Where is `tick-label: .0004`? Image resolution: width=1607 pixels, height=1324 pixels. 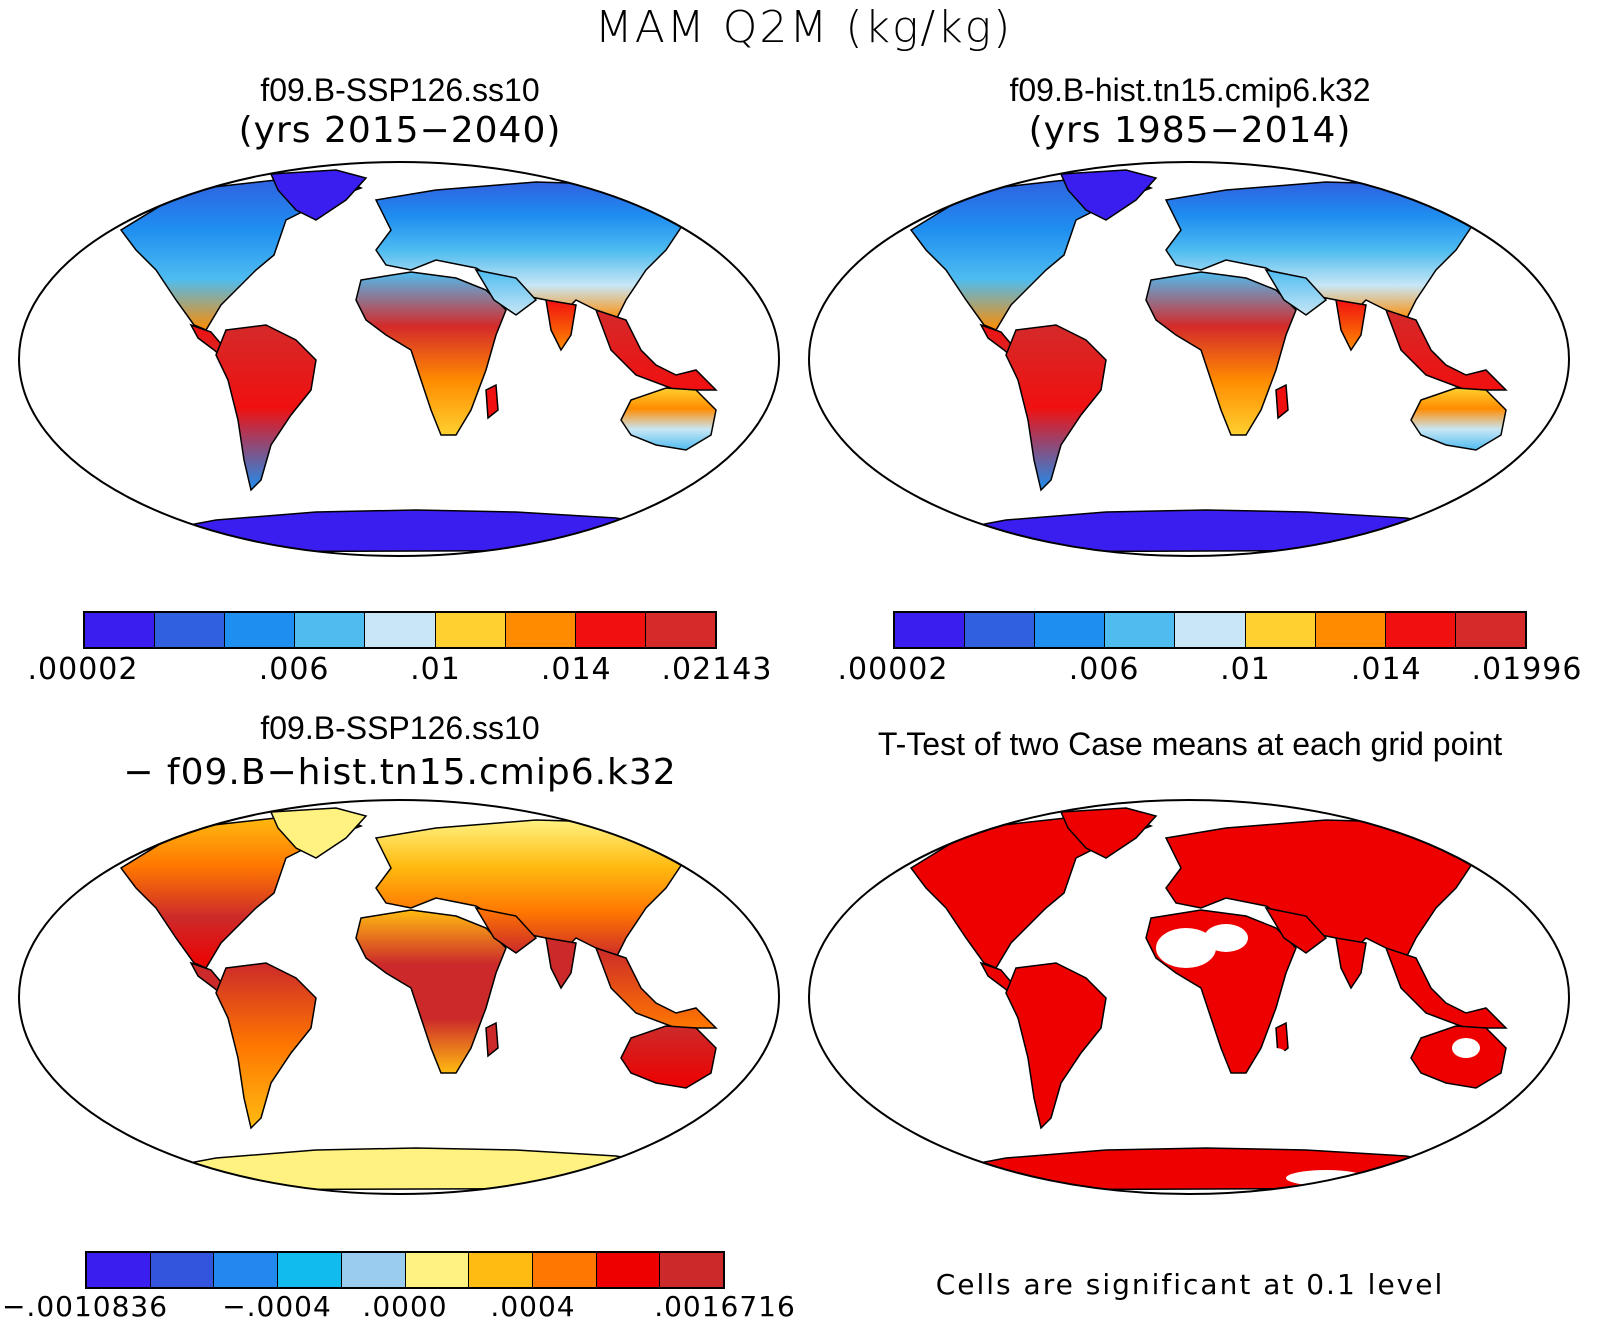
tick-label: .0004 is located at coordinates (533, 1306).